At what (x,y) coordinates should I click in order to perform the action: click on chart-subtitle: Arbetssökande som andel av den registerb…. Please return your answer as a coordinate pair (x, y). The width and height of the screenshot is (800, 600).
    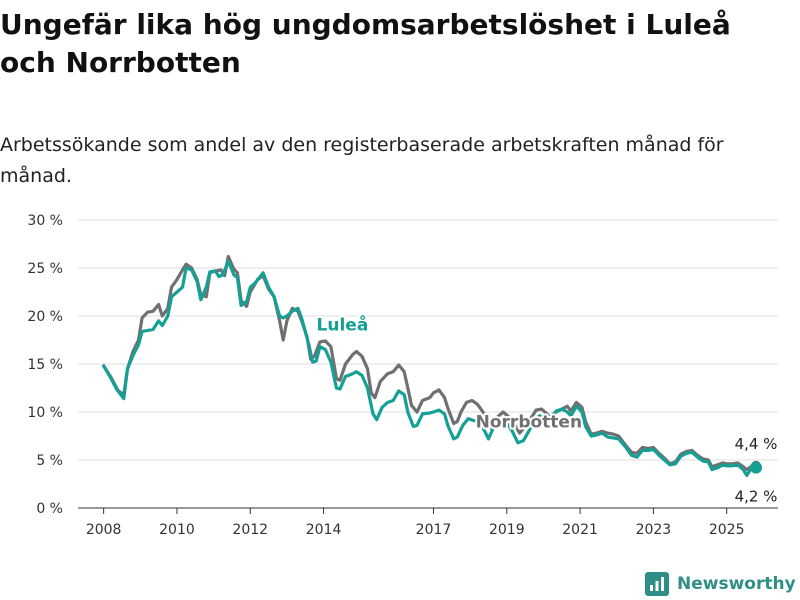
    Looking at the image, I should click on (362, 160).